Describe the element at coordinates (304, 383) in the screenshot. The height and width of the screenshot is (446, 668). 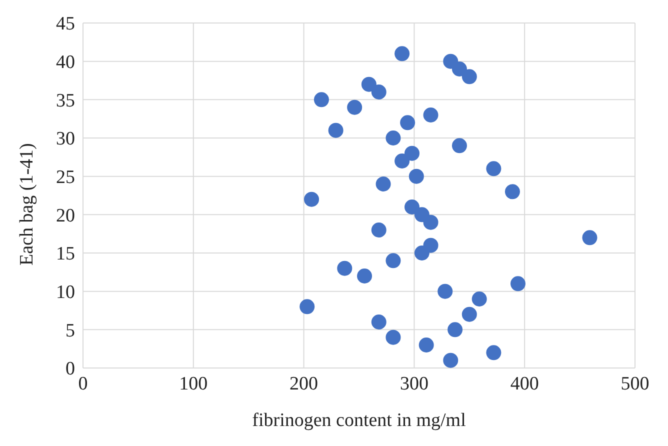
I see `x-tick-label: 200` at that location.